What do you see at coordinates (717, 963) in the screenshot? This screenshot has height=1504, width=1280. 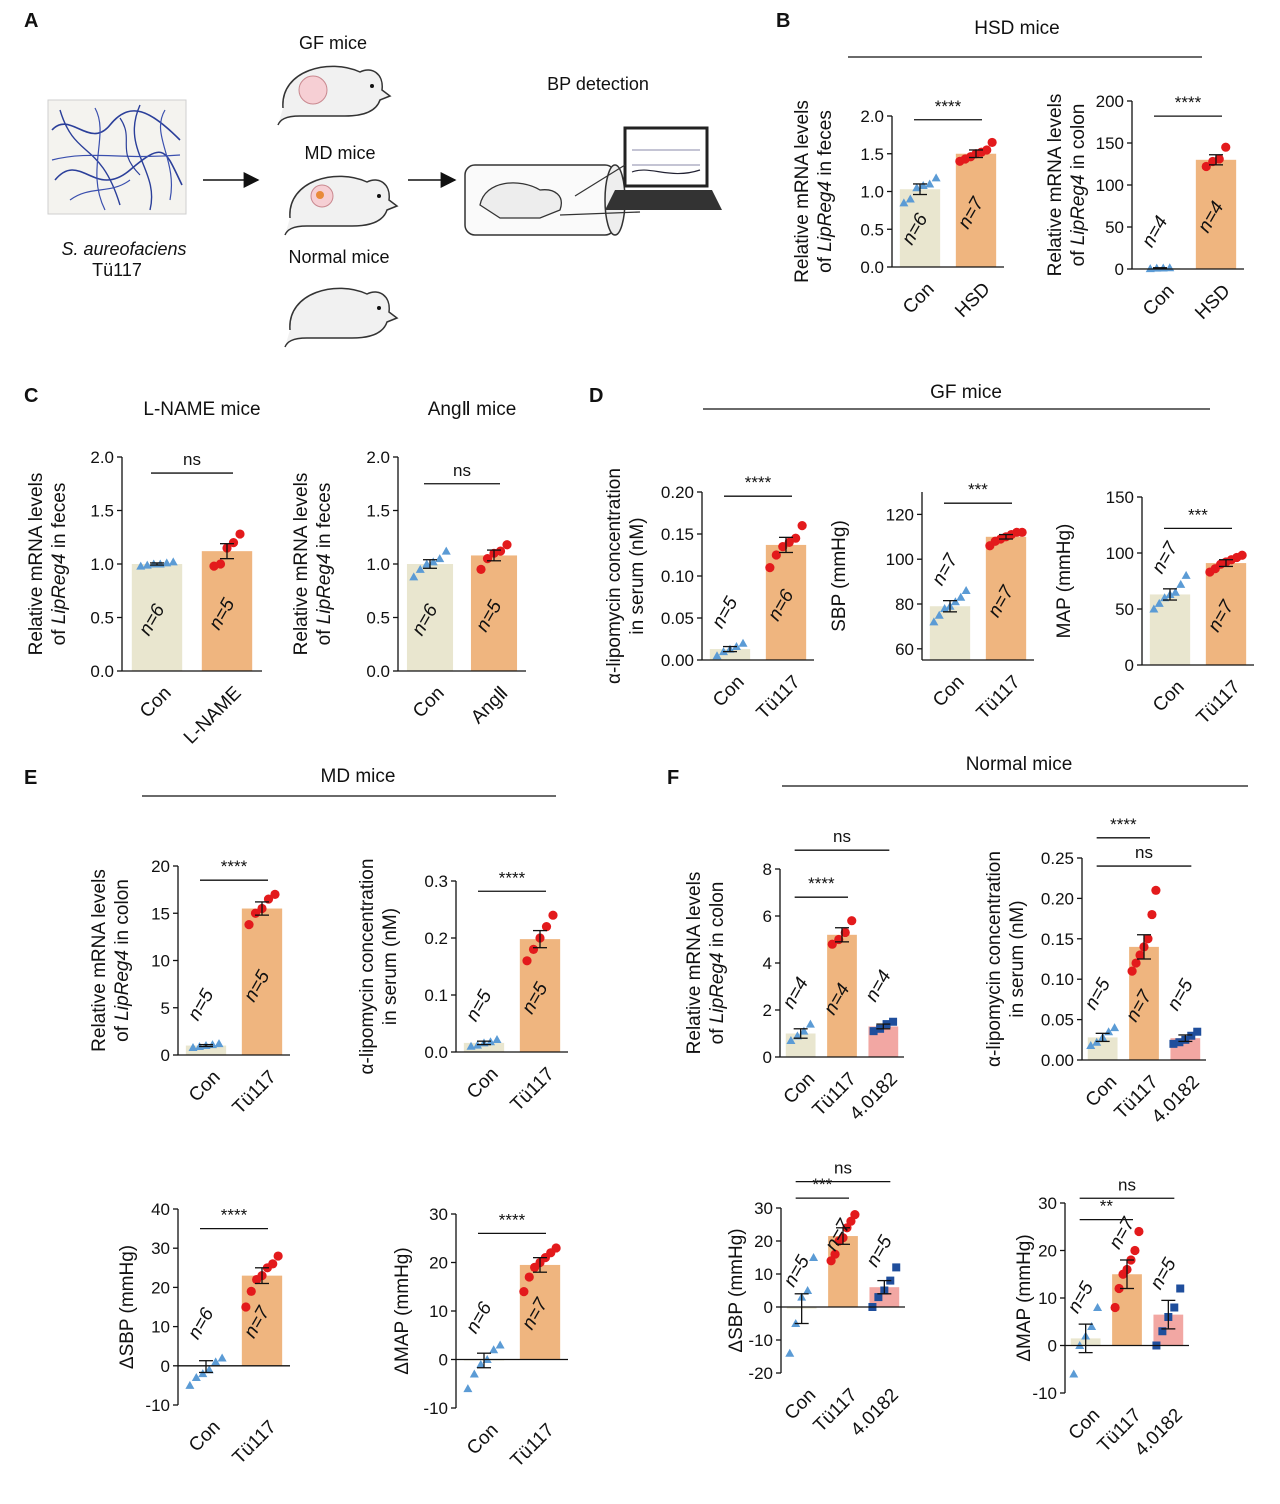 I see `y-axis-label: of LipReg4 in colon` at bounding box center [717, 963].